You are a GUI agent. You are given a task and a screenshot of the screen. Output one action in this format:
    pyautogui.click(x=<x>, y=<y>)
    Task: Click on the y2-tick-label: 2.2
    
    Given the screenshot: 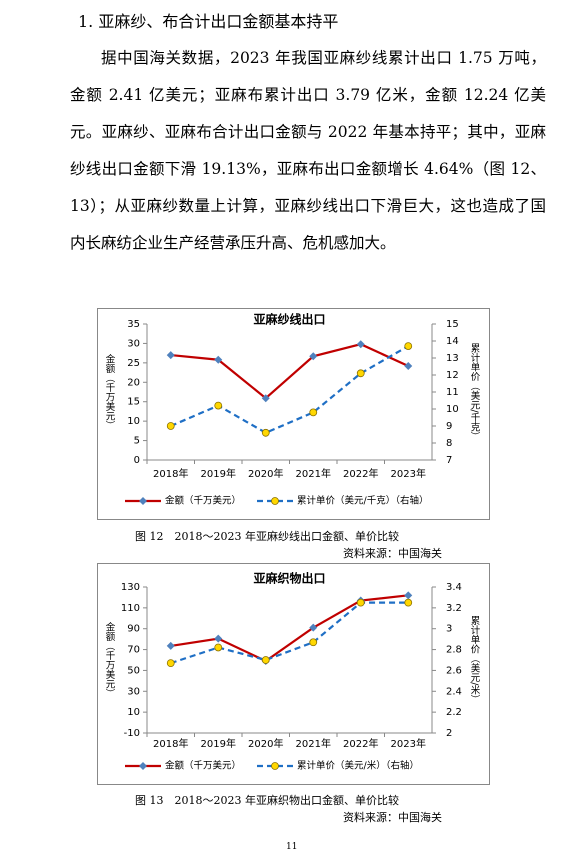 What is the action you would take?
    pyautogui.click(x=454, y=712)
    